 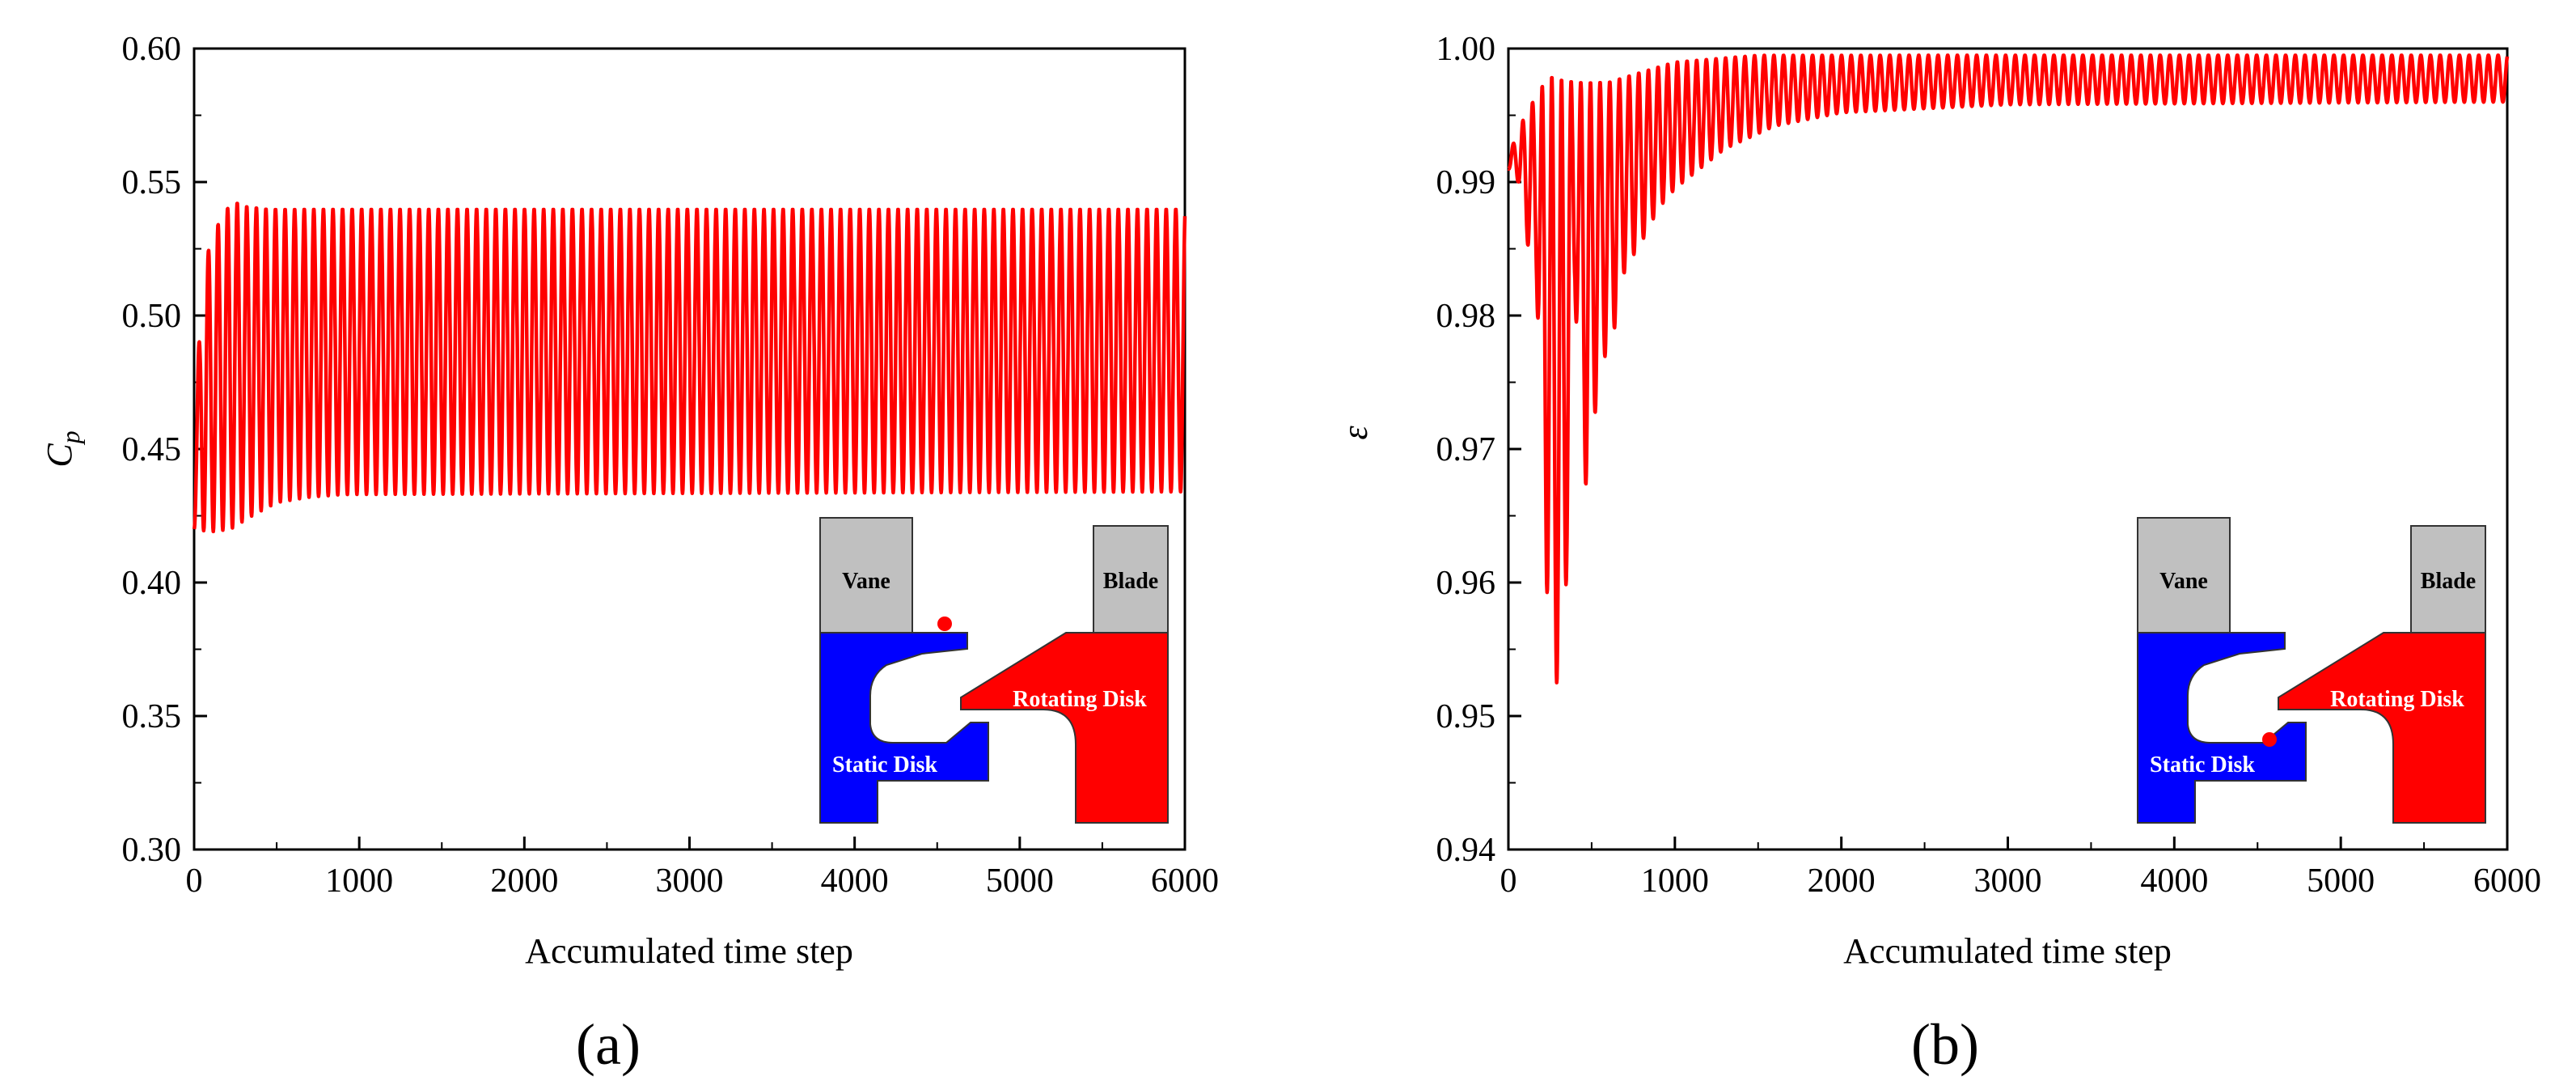 What do you see at coordinates (152, 316) in the screenshot?
I see `y-tick-label: 0.50` at bounding box center [152, 316].